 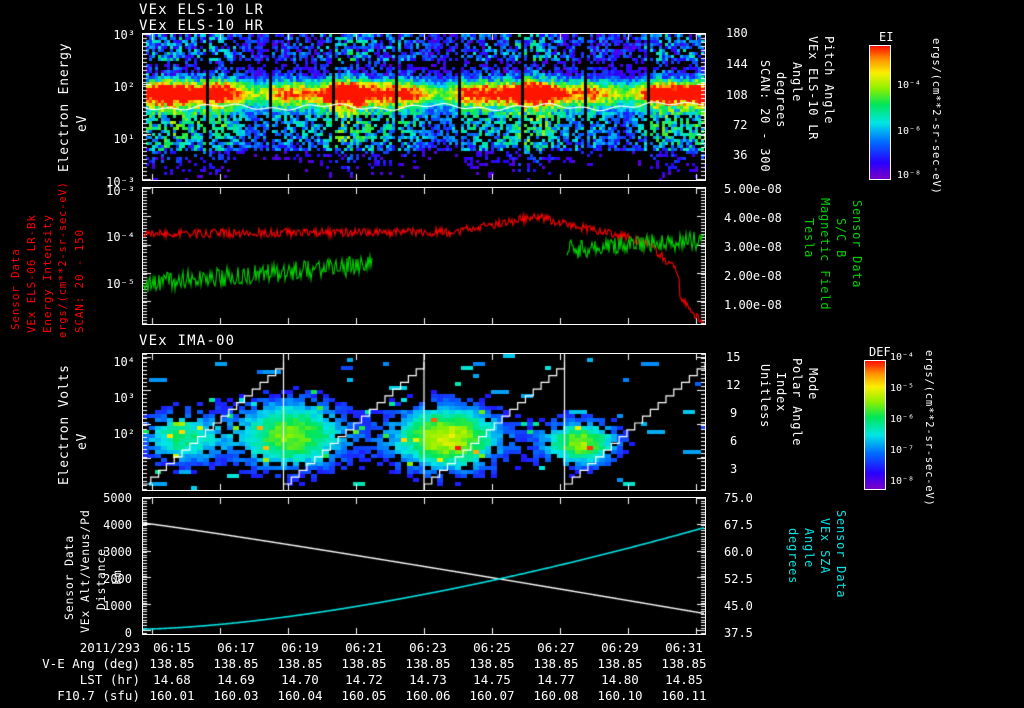 I want to click on table-cell: 06:25, so click(x=492, y=647).